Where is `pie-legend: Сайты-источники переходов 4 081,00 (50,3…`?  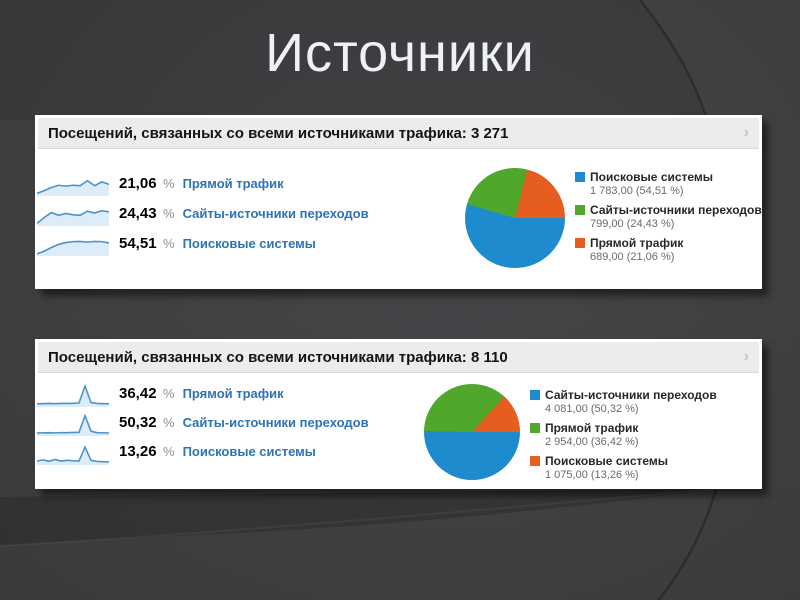
pie-legend: Сайты-источники переходов 4 081,00 (50,3… is located at coordinates (623, 437).